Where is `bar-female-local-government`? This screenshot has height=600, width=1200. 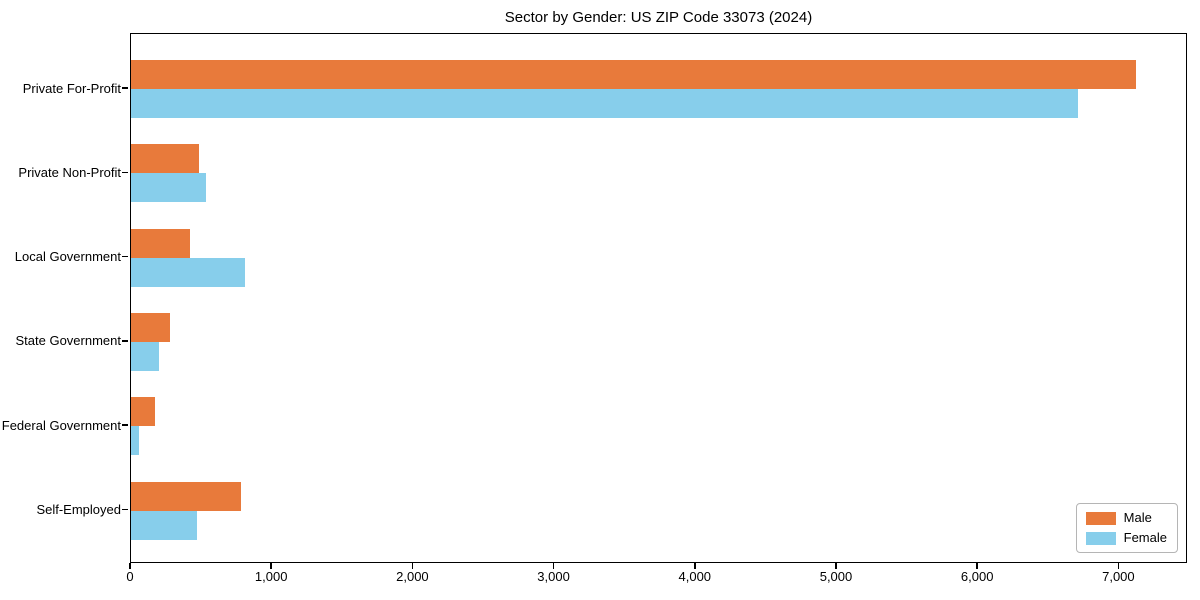 bar-female-local-government is located at coordinates (188, 272).